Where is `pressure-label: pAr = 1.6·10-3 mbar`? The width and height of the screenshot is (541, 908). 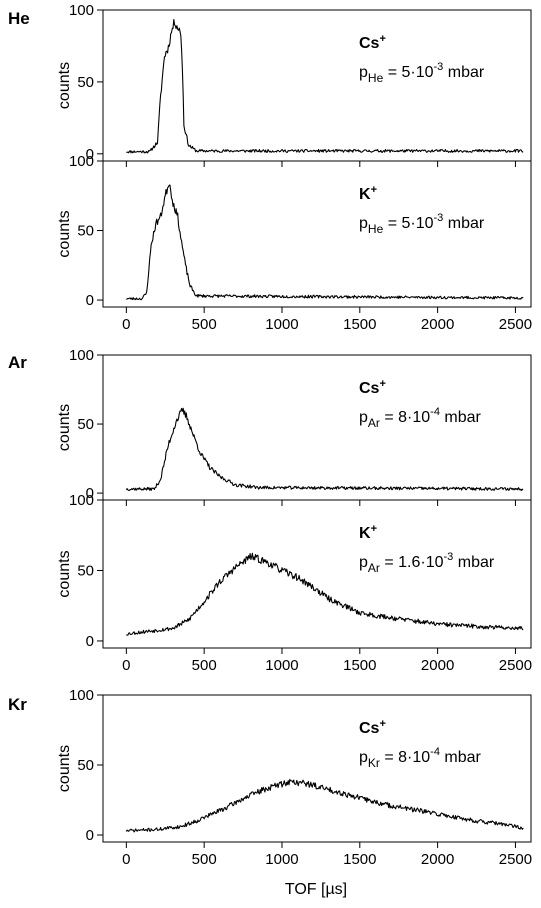 pressure-label: pAr = 1.6·10-3 mbar is located at coordinates (427, 563).